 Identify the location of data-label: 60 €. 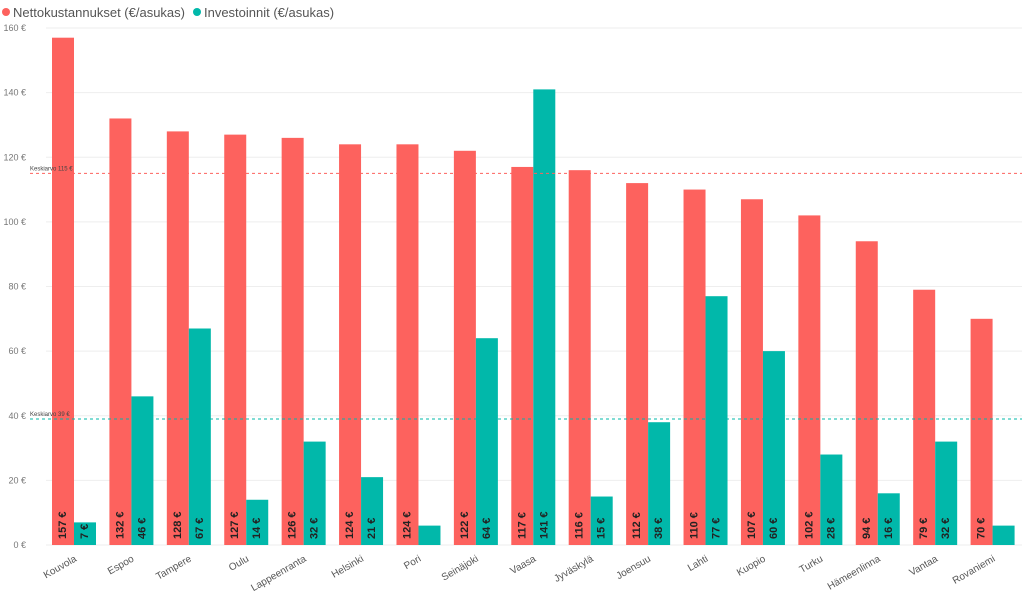
(774, 528).